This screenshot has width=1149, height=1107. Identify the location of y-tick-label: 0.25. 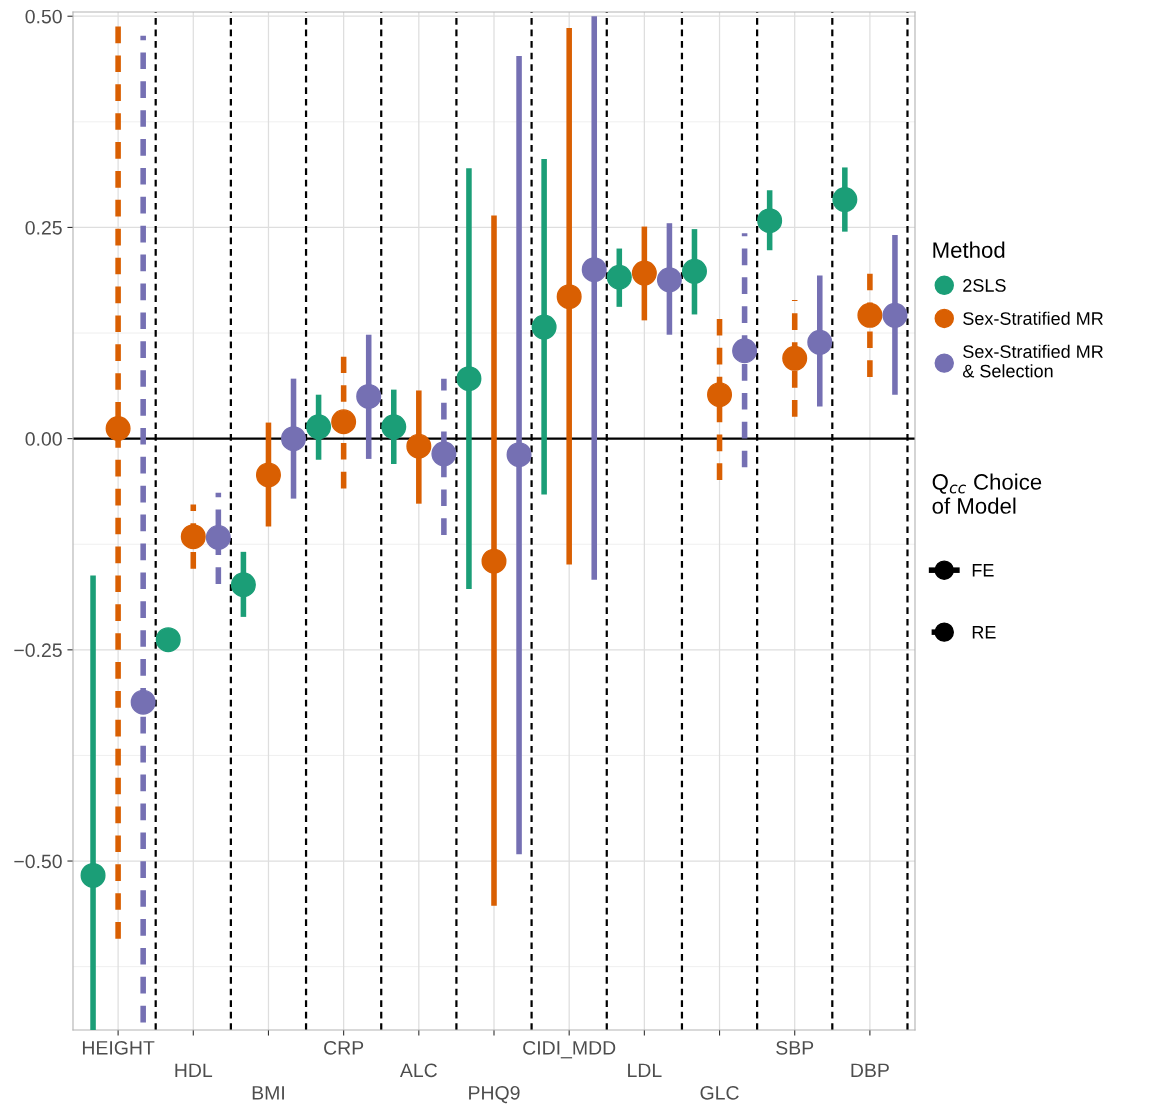
(43, 227).